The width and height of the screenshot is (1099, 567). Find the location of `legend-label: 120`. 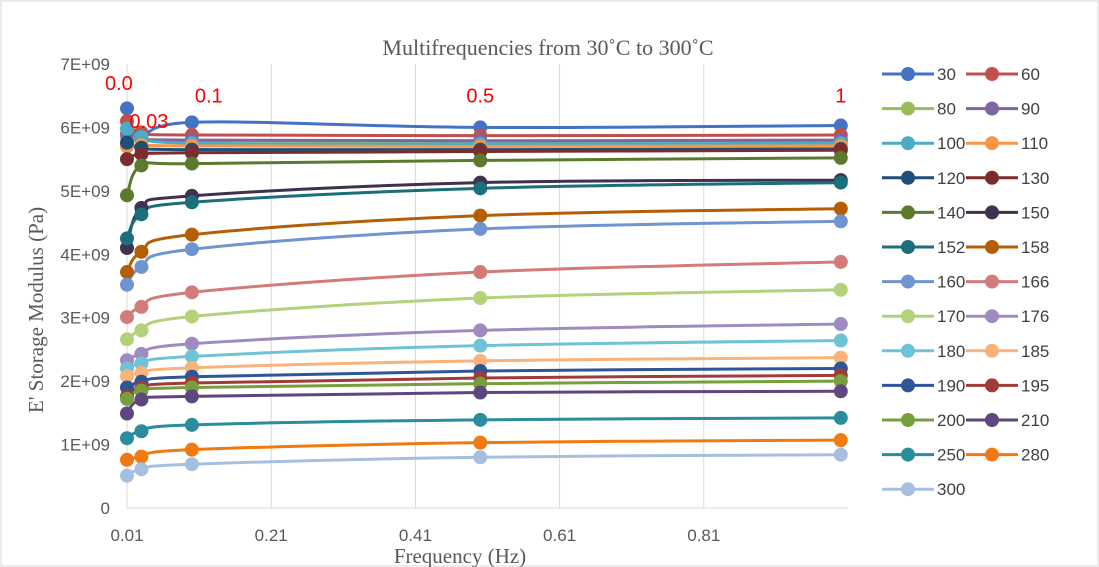

legend-label: 120 is located at coordinates (951, 178).